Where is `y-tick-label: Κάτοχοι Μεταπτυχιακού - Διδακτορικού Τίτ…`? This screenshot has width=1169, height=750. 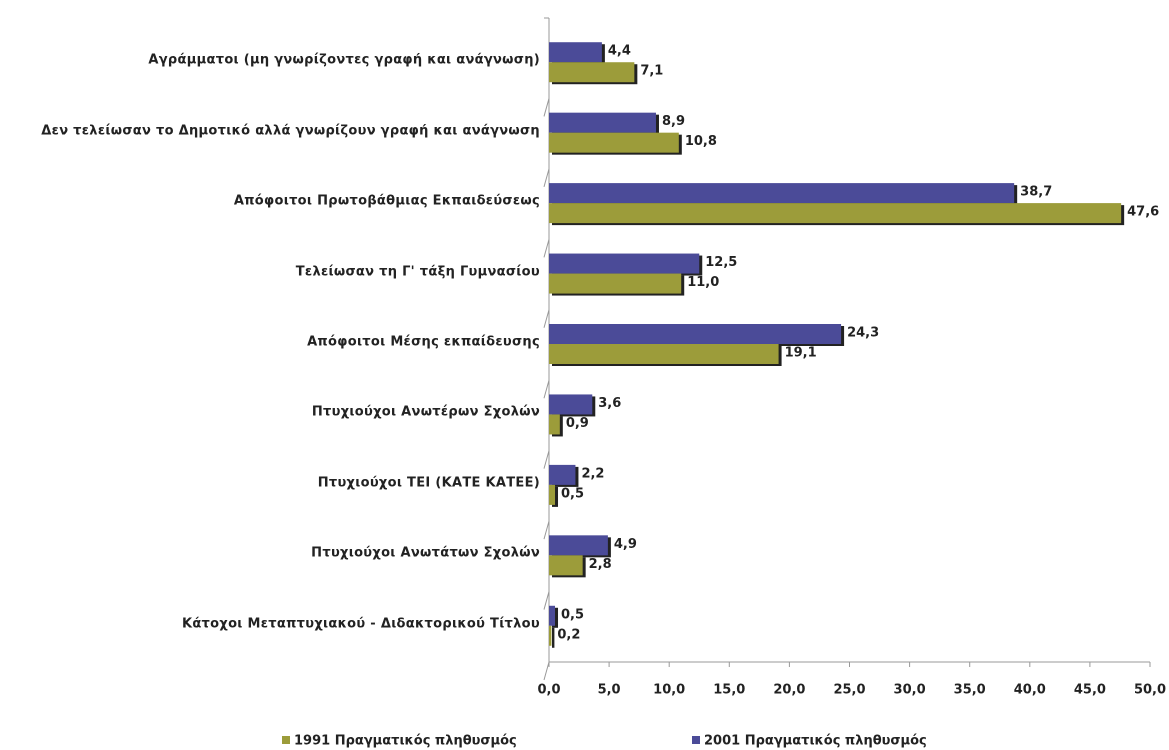 y-tick-label: Κάτοχοι Μεταπτυχιακού - Διδακτορικού Τίτ… is located at coordinates (360, 624).